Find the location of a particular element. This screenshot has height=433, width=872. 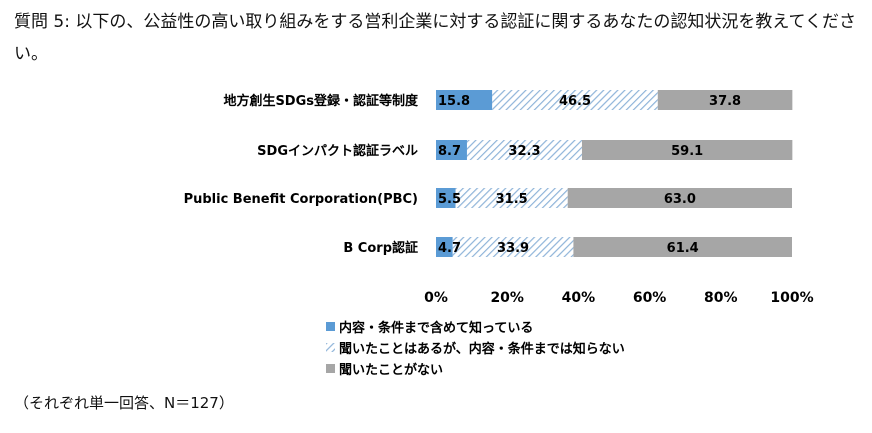

category-label: 地方創生SDGs登録・認証等制度 is located at coordinates (321, 101).